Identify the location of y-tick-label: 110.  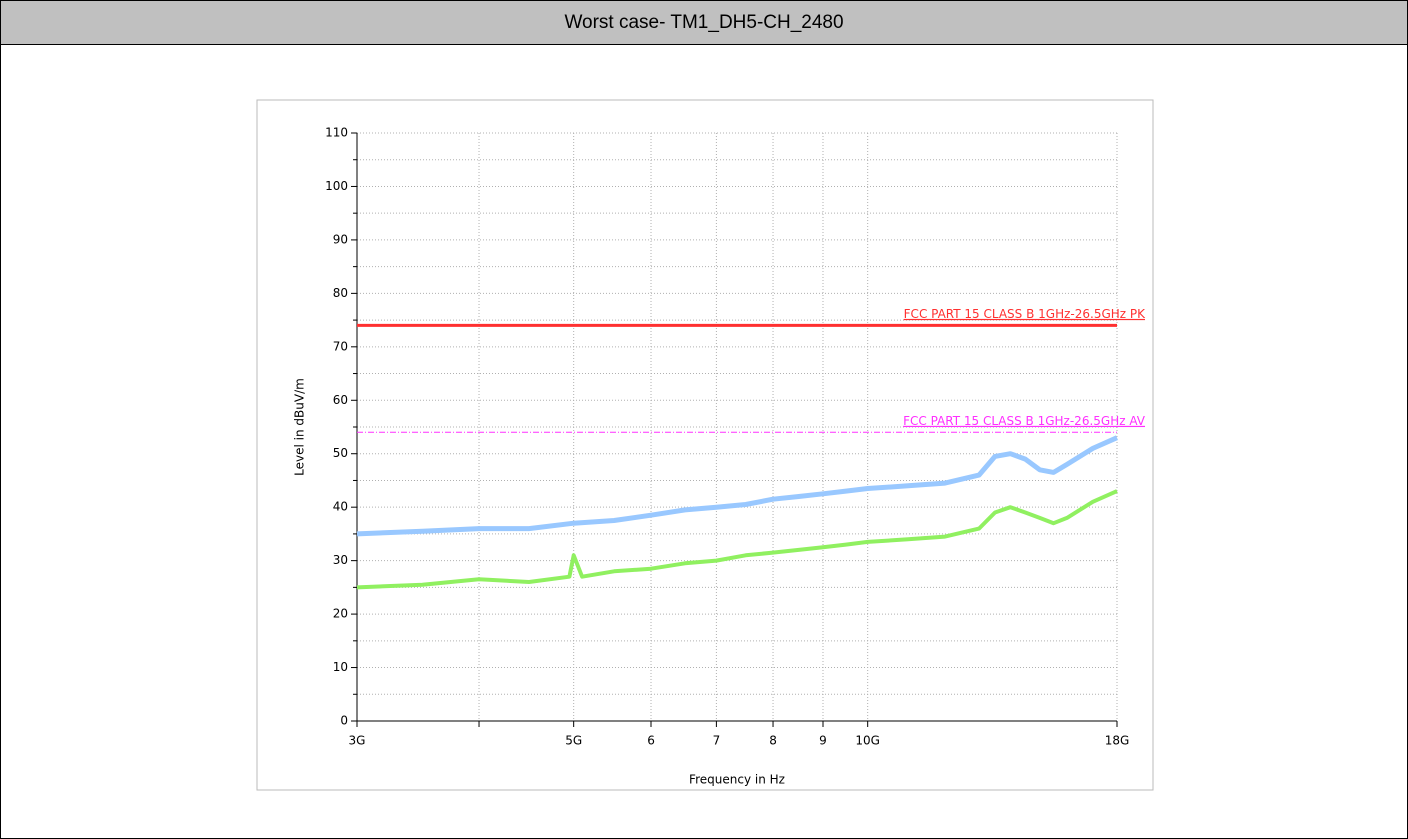
(336, 133).